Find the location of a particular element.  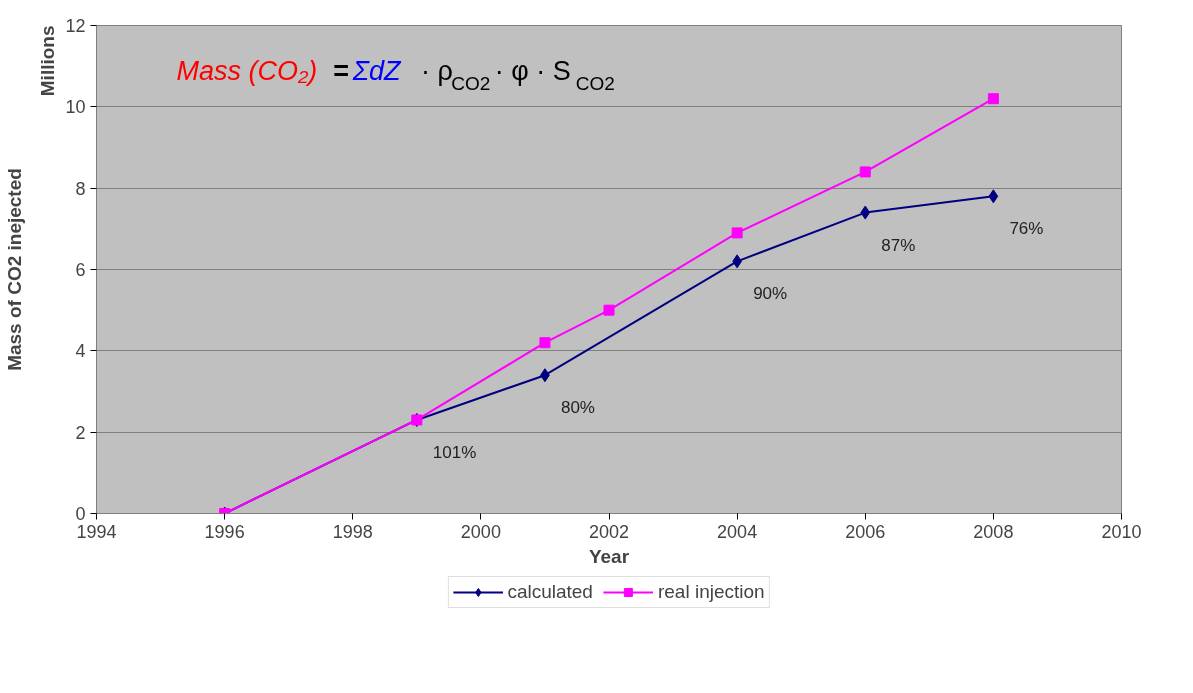

annotation: = is located at coordinates (341, 70).